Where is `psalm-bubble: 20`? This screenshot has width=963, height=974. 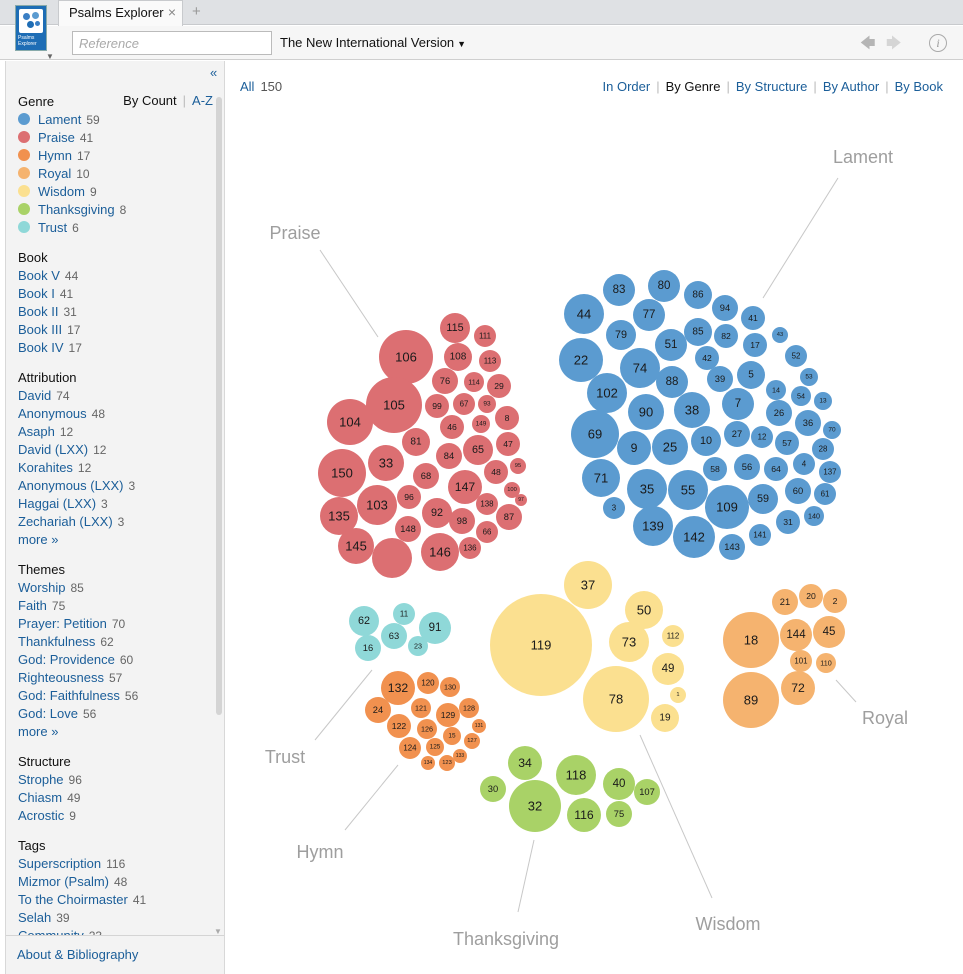 psalm-bubble: 20 is located at coordinates (811, 596).